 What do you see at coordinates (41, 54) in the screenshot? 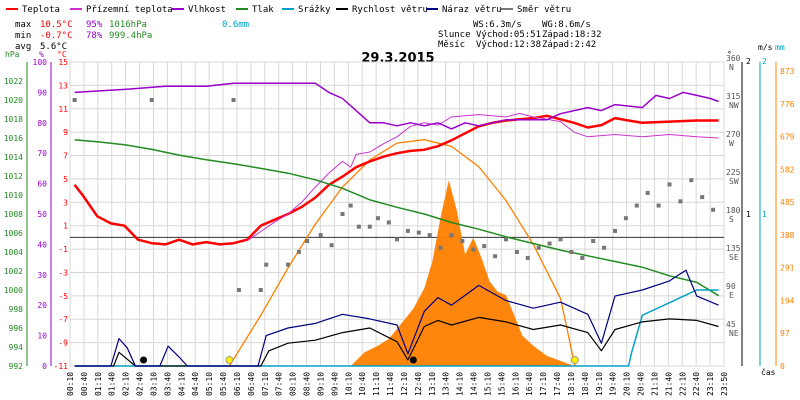
I see `unit-percent: %` at bounding box center [41, 54].